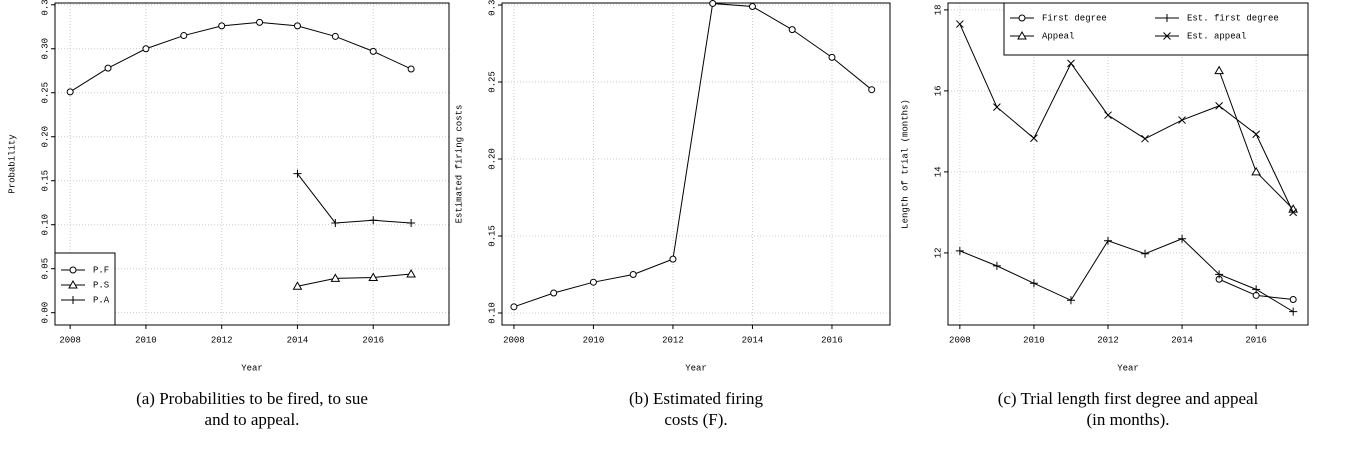 Image resolution: width=1348 pixels, height=464 pixels. Describe the element at coordinates (101, 270) in the screenshot. I see `legend-label: P.F` at that location.